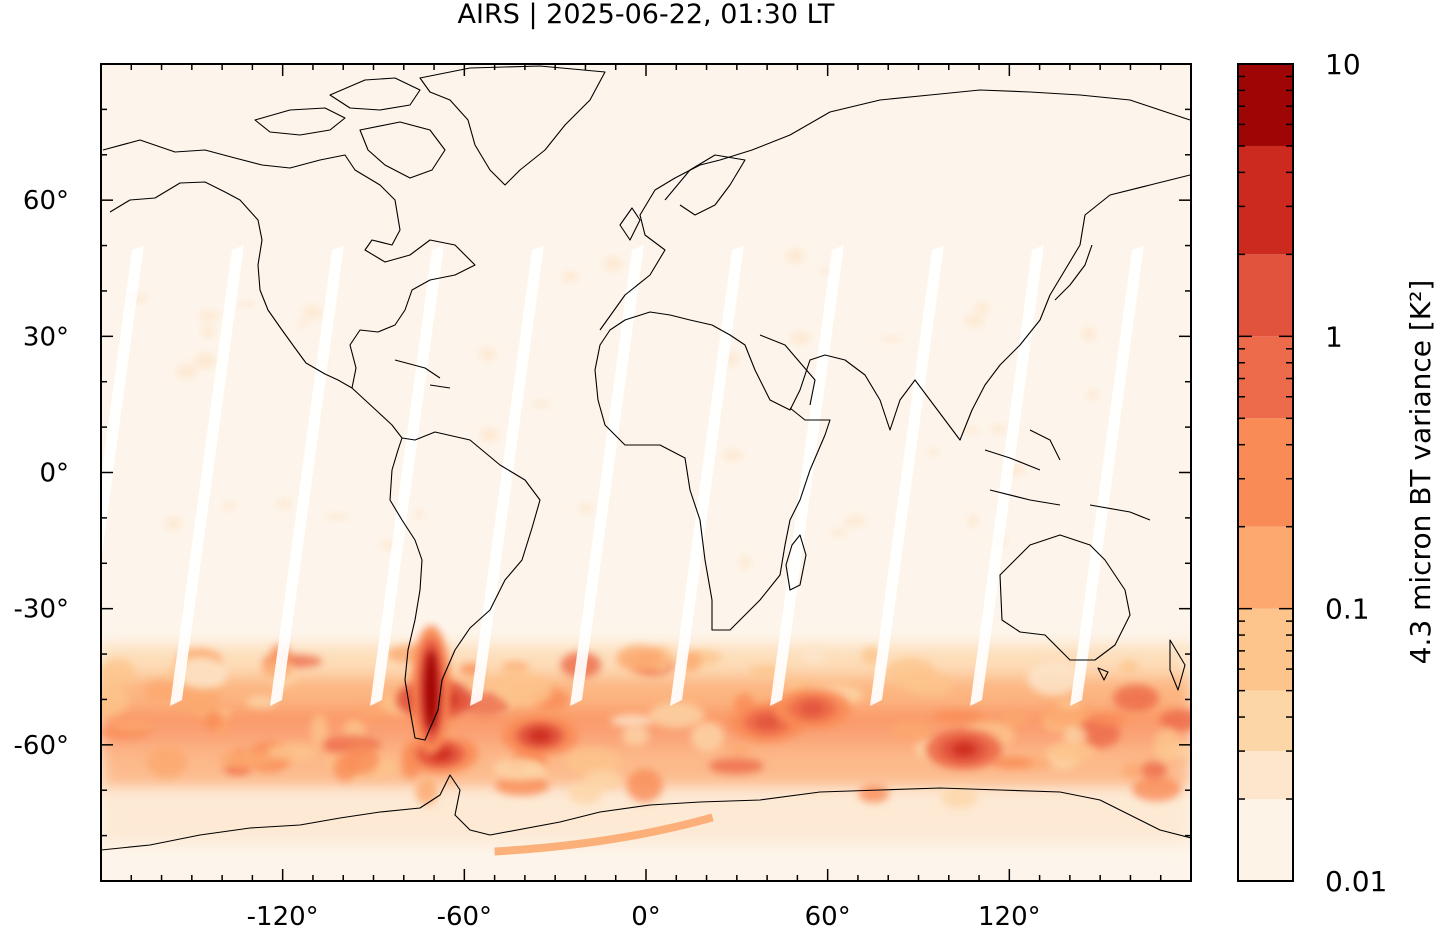 The height and width of the screenshot is (930, 1442). Describe the element at coordinates (1073, 272) in the screenshot. I see `coastline-japan` at that location.